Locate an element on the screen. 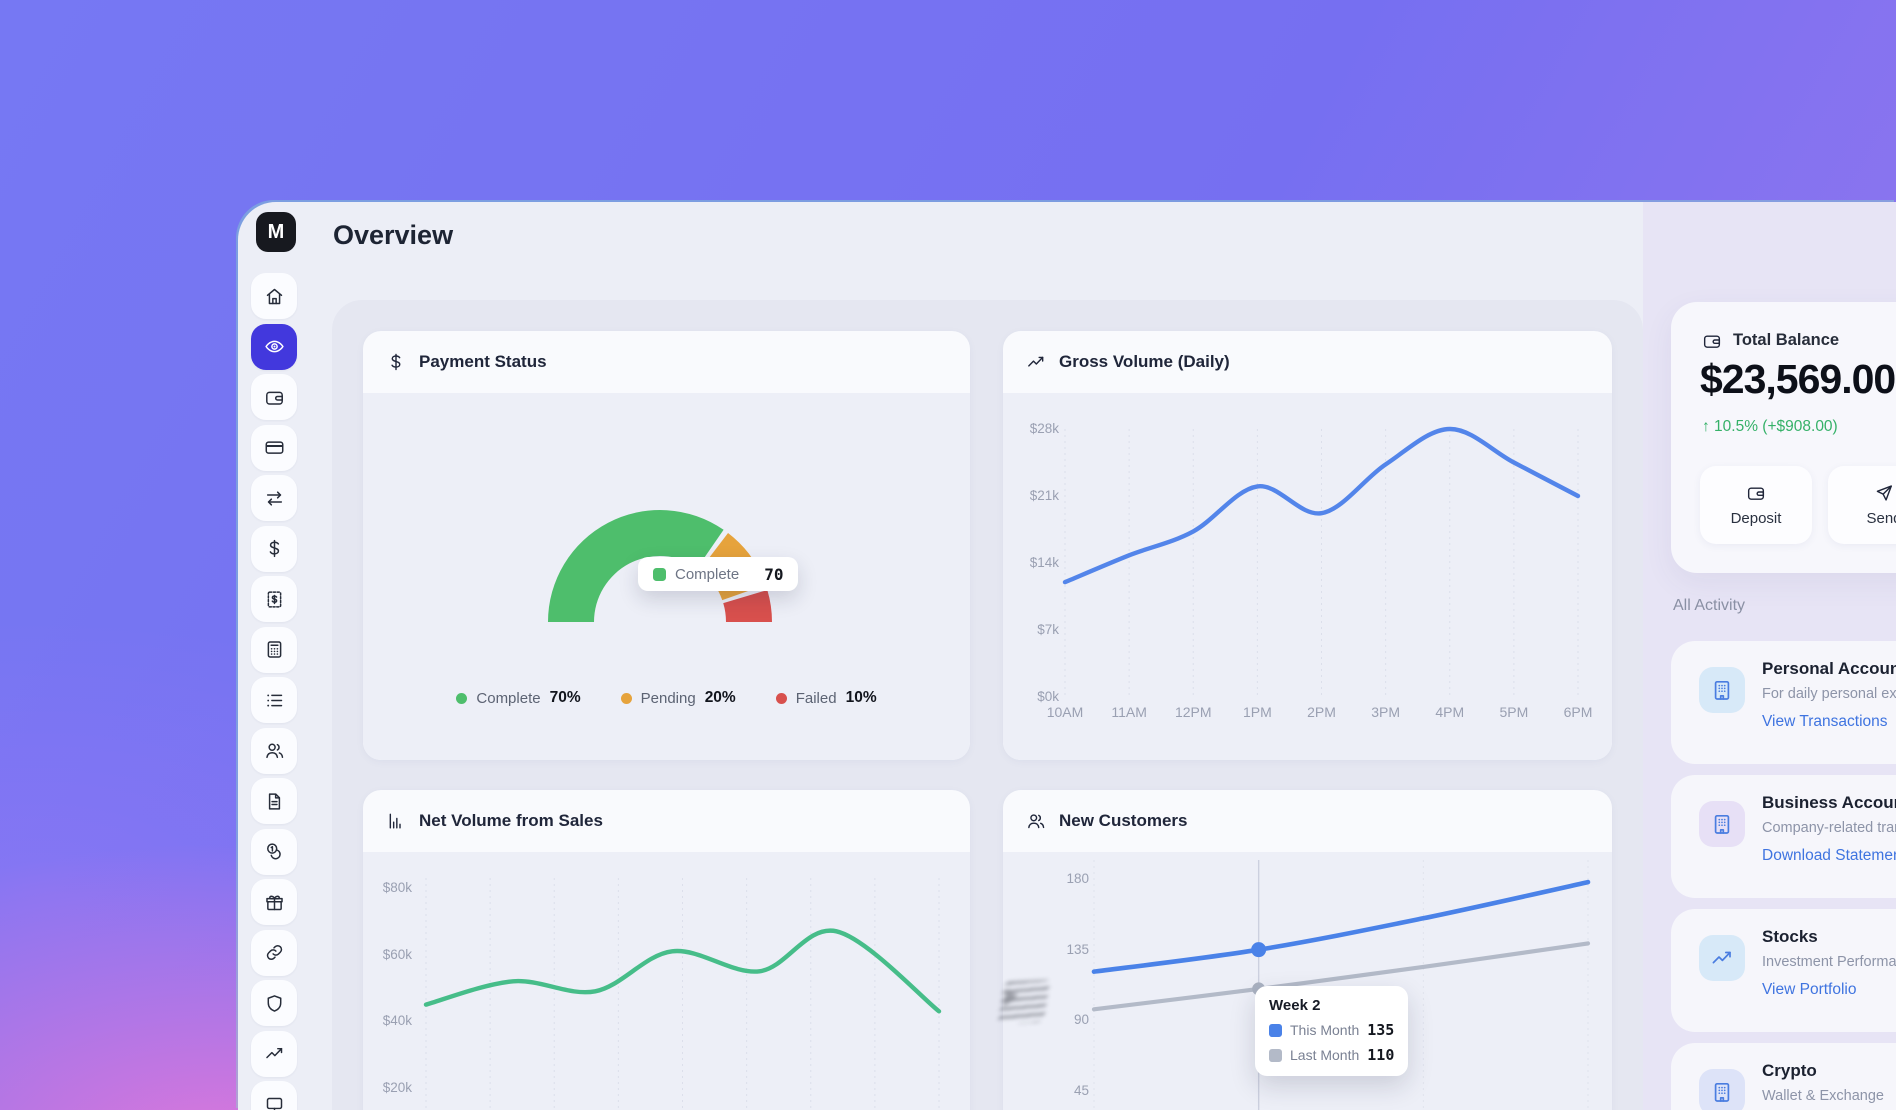 The image size is (1896, 1110). activity-subtitle: Investment Performance is located at coordinates (1829, 962).